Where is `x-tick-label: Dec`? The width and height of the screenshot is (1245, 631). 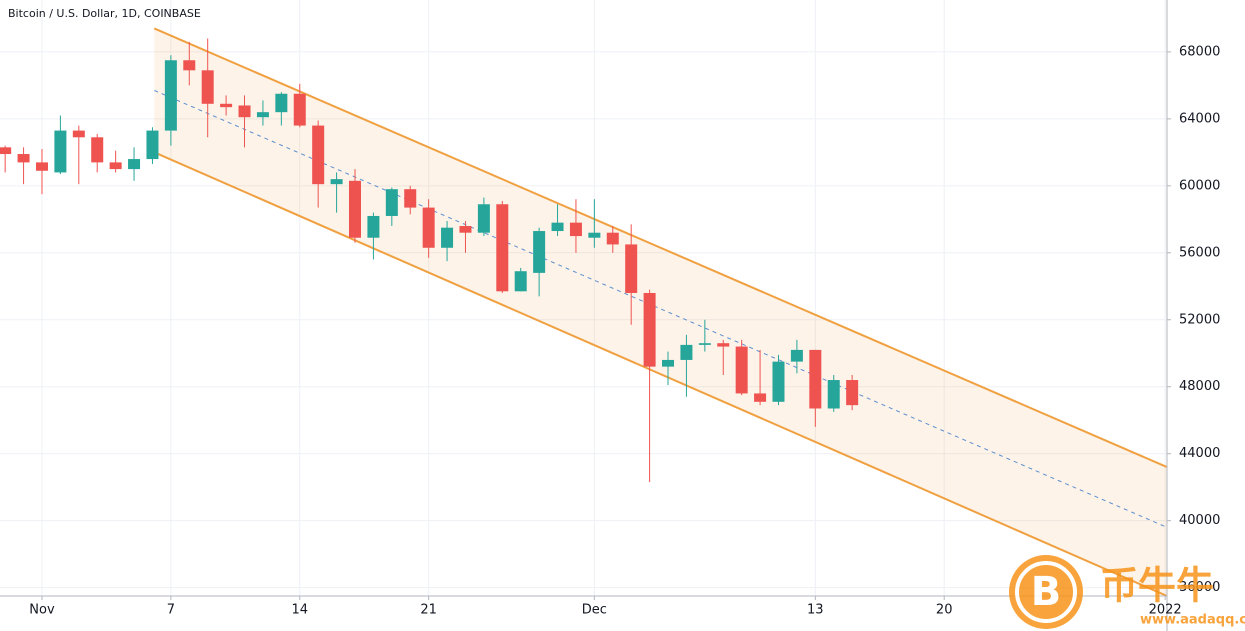
x-tick-label: Dec is located at coordinates (594, 610).